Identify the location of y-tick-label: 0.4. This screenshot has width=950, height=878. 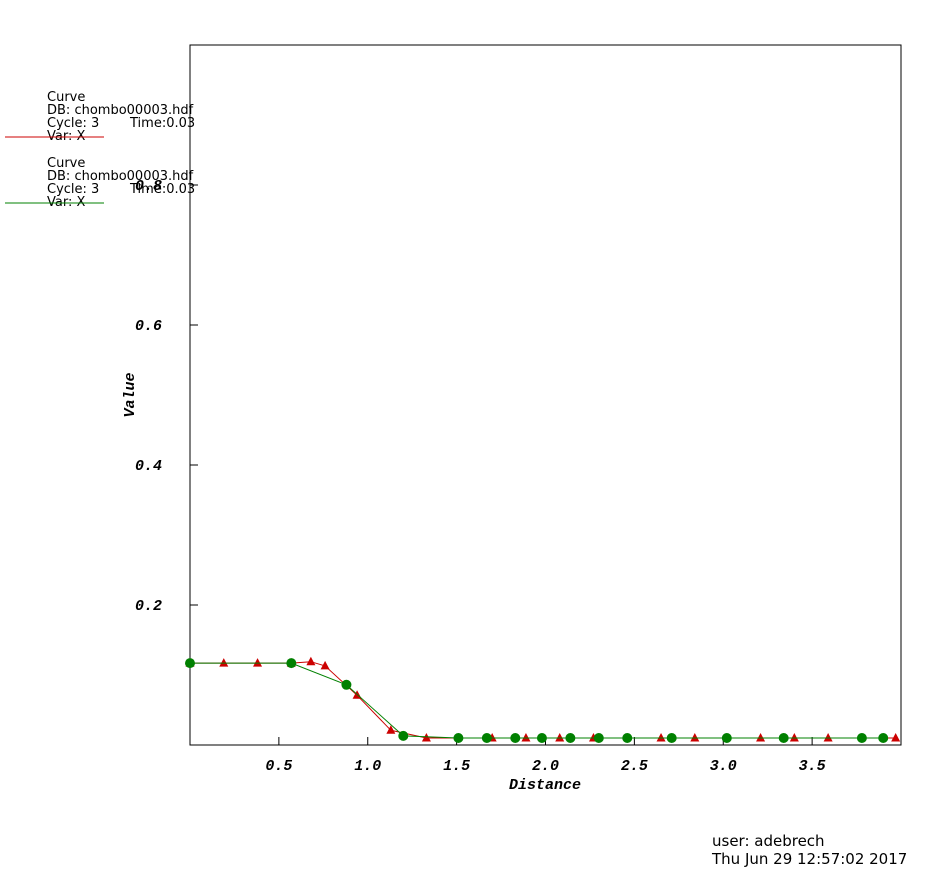
(148, 466).